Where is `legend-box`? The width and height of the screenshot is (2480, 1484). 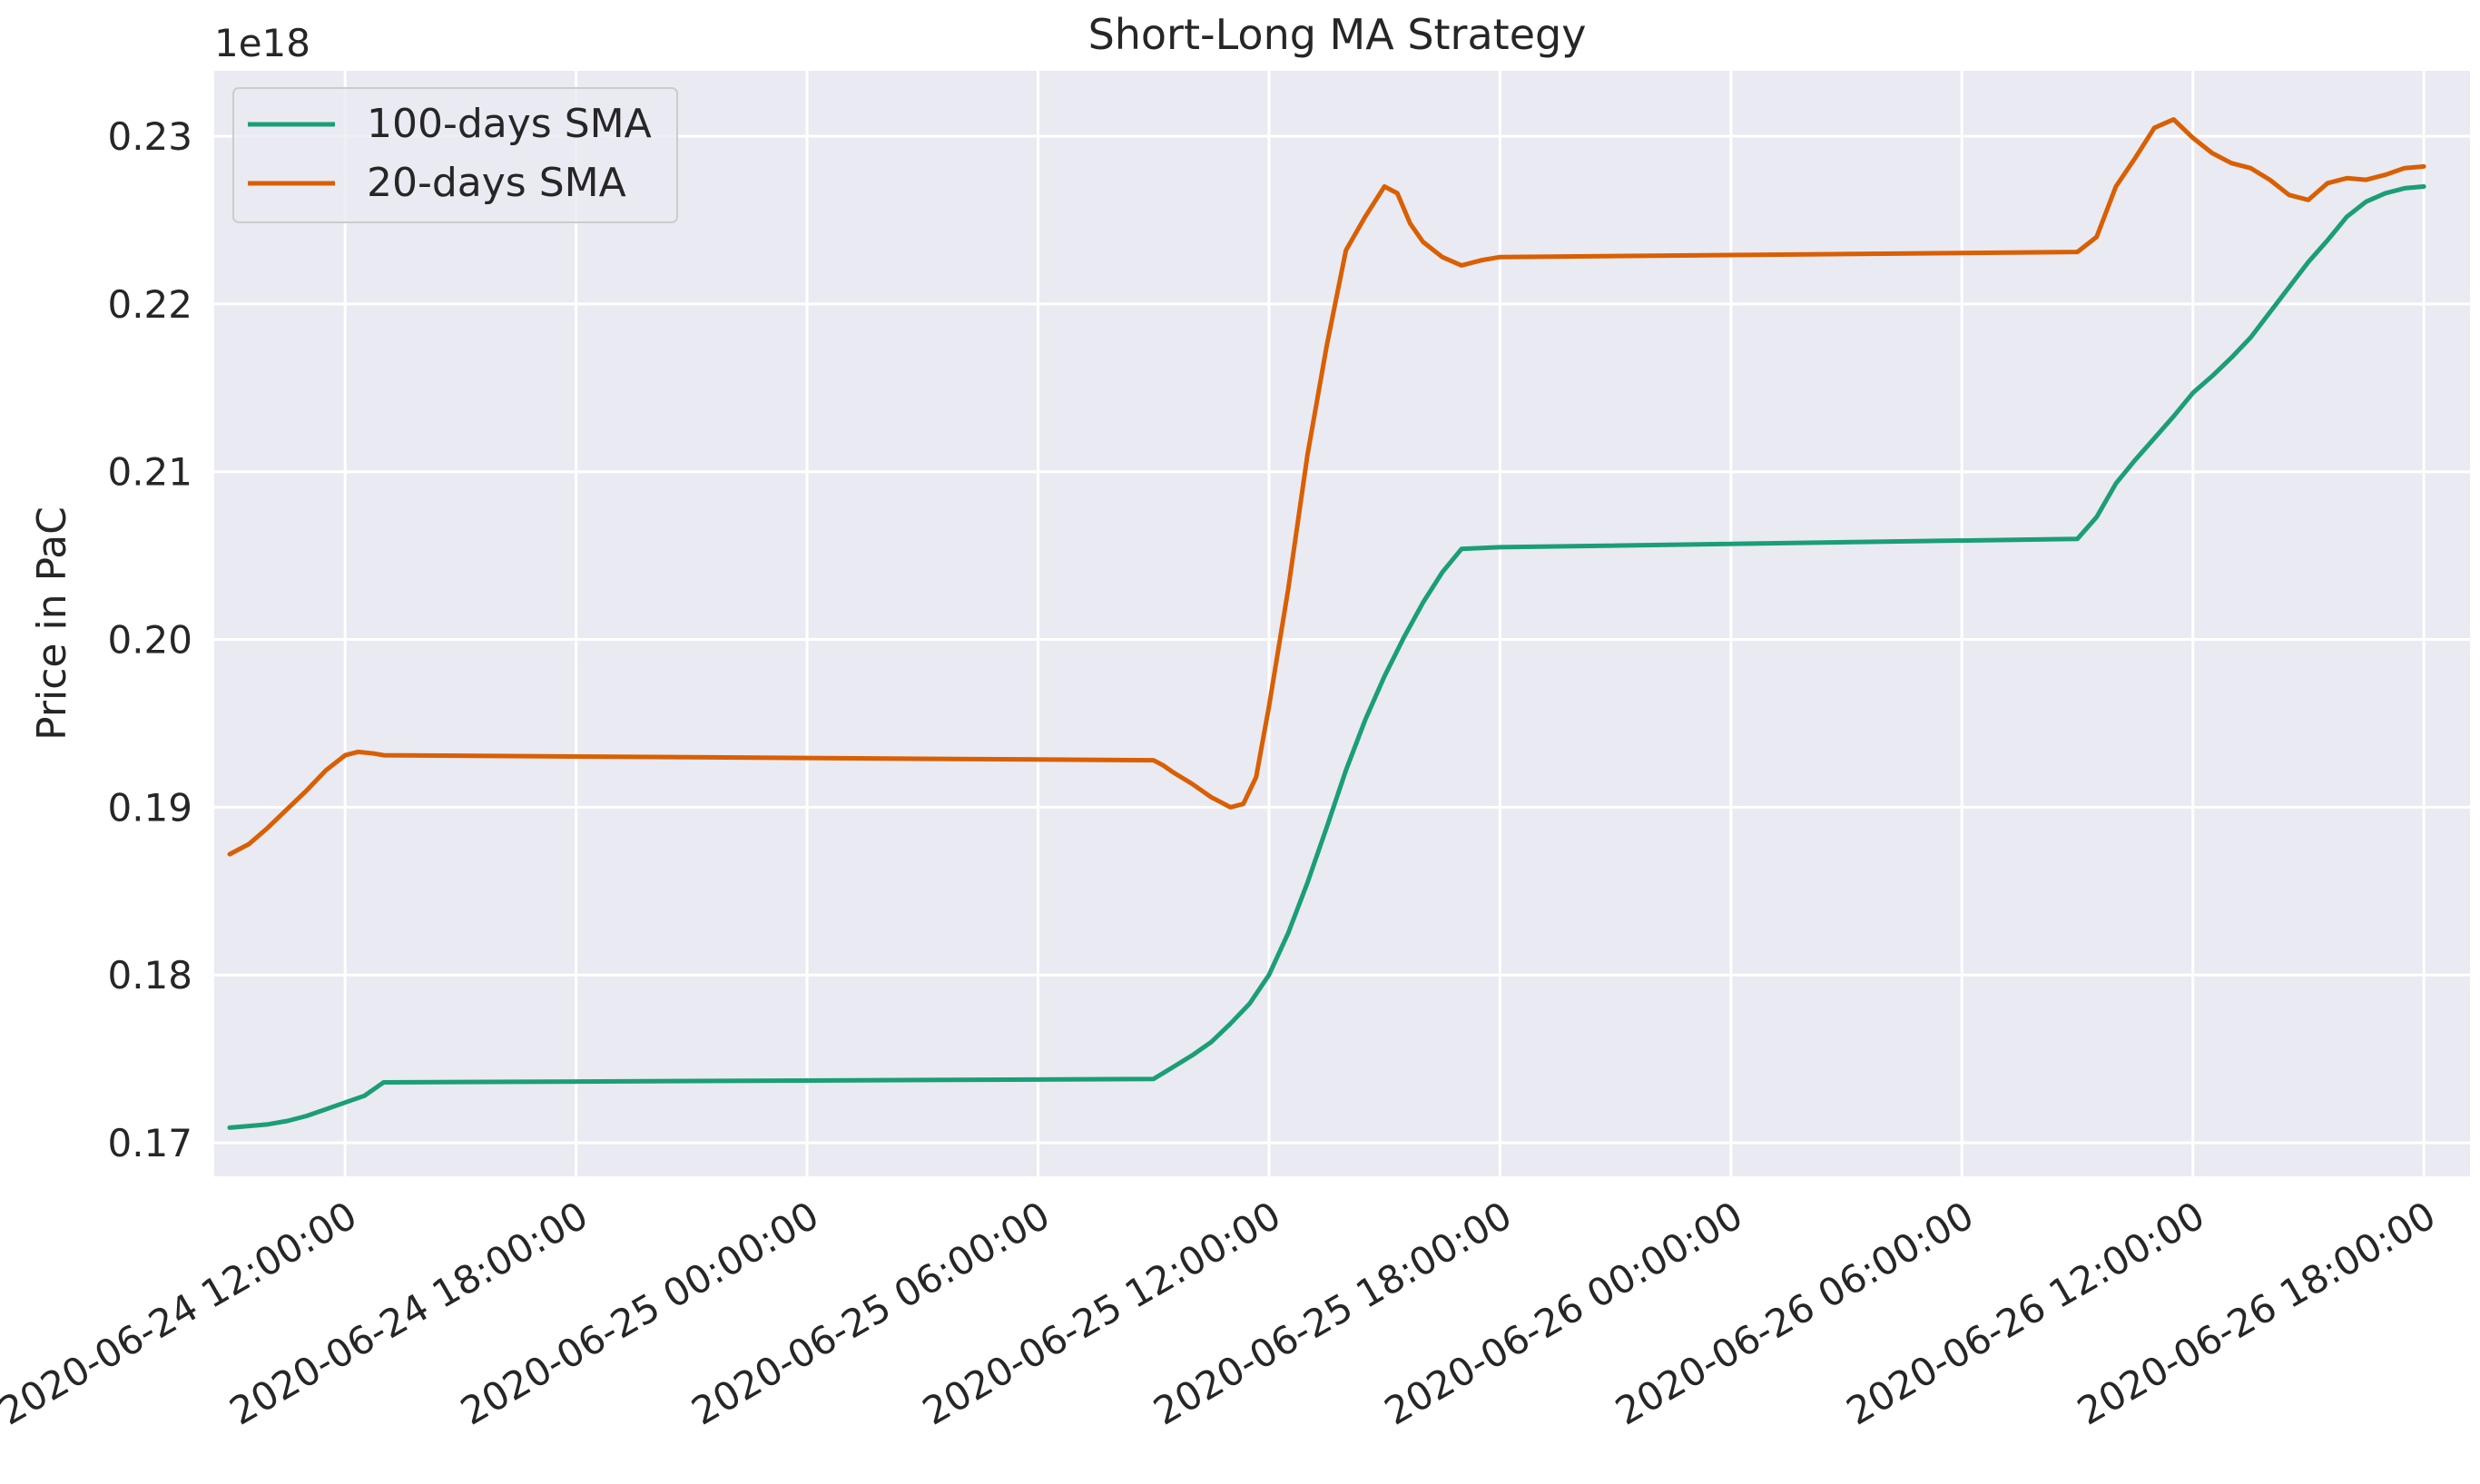
legend-box is located at coordinates (455, 155).